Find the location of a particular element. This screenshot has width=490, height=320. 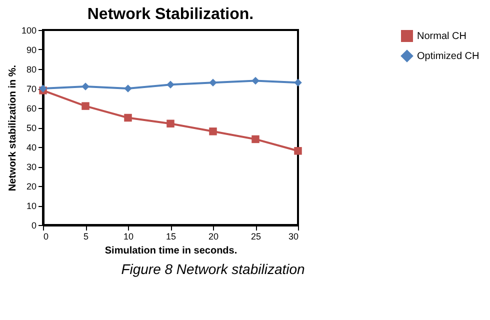

x-tick-label: 15 is located at coordinates (171, 237).